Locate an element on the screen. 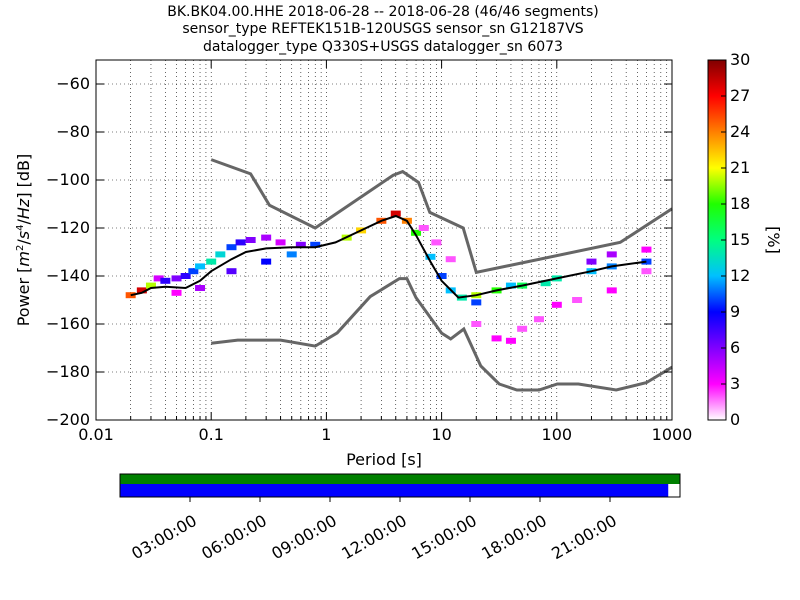  colorbar-label: [%] is located at coordinates (773, 240).